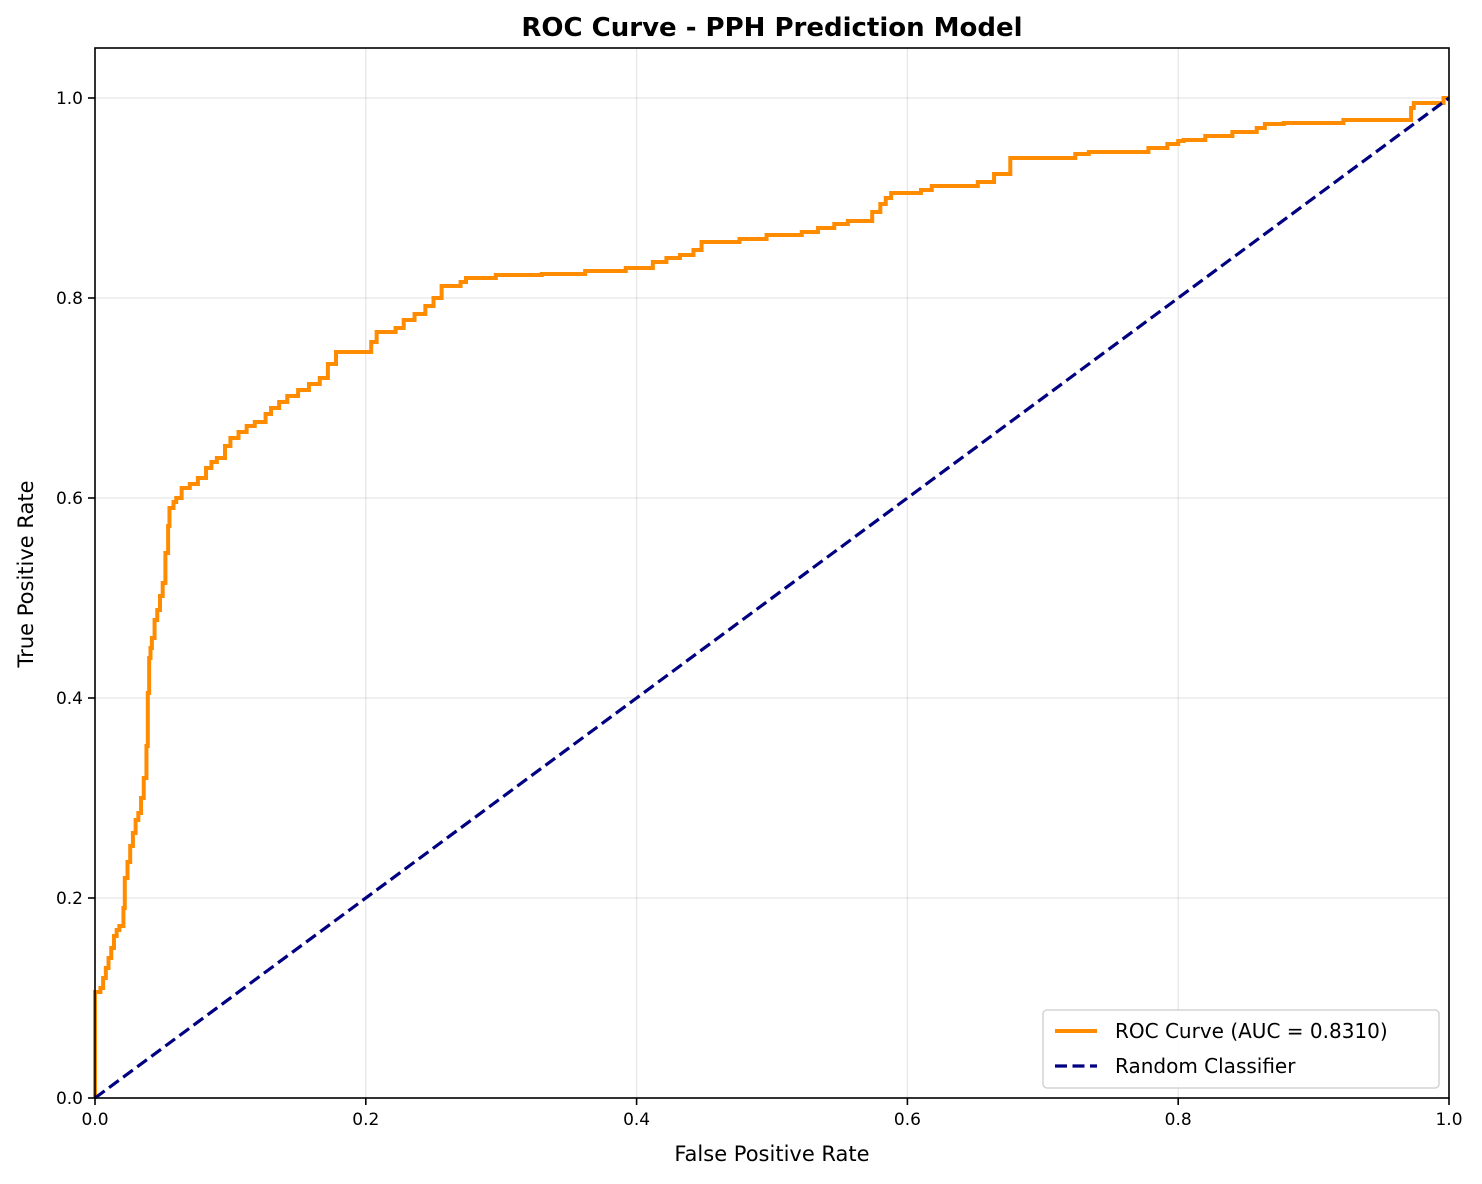 The width and height of the screenshot is (1482, 1184). I want to click on y-tick-label: 0.0, so click(69, 1099).